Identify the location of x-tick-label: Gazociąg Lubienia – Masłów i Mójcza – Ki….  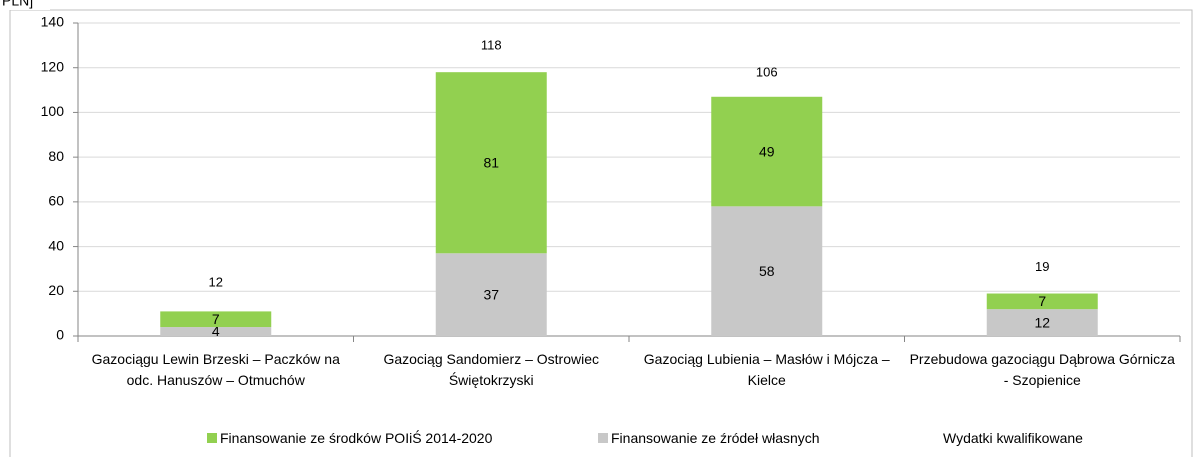
(766, 369).